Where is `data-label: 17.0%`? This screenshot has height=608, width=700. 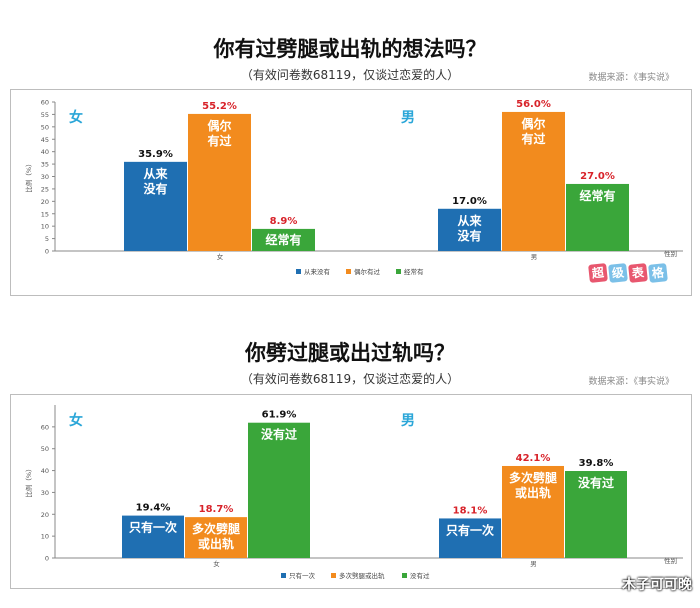 data-label: 17.0% is located at coordinates (469, 201).